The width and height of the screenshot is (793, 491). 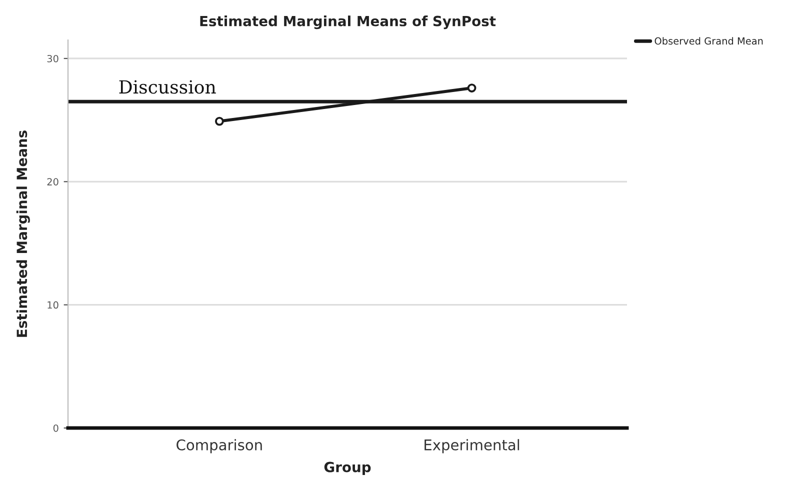 What do you see at coordinates (55, 428) in the screenshot?
I see `y-tick-label: 0` at bounding box center [55, 428].